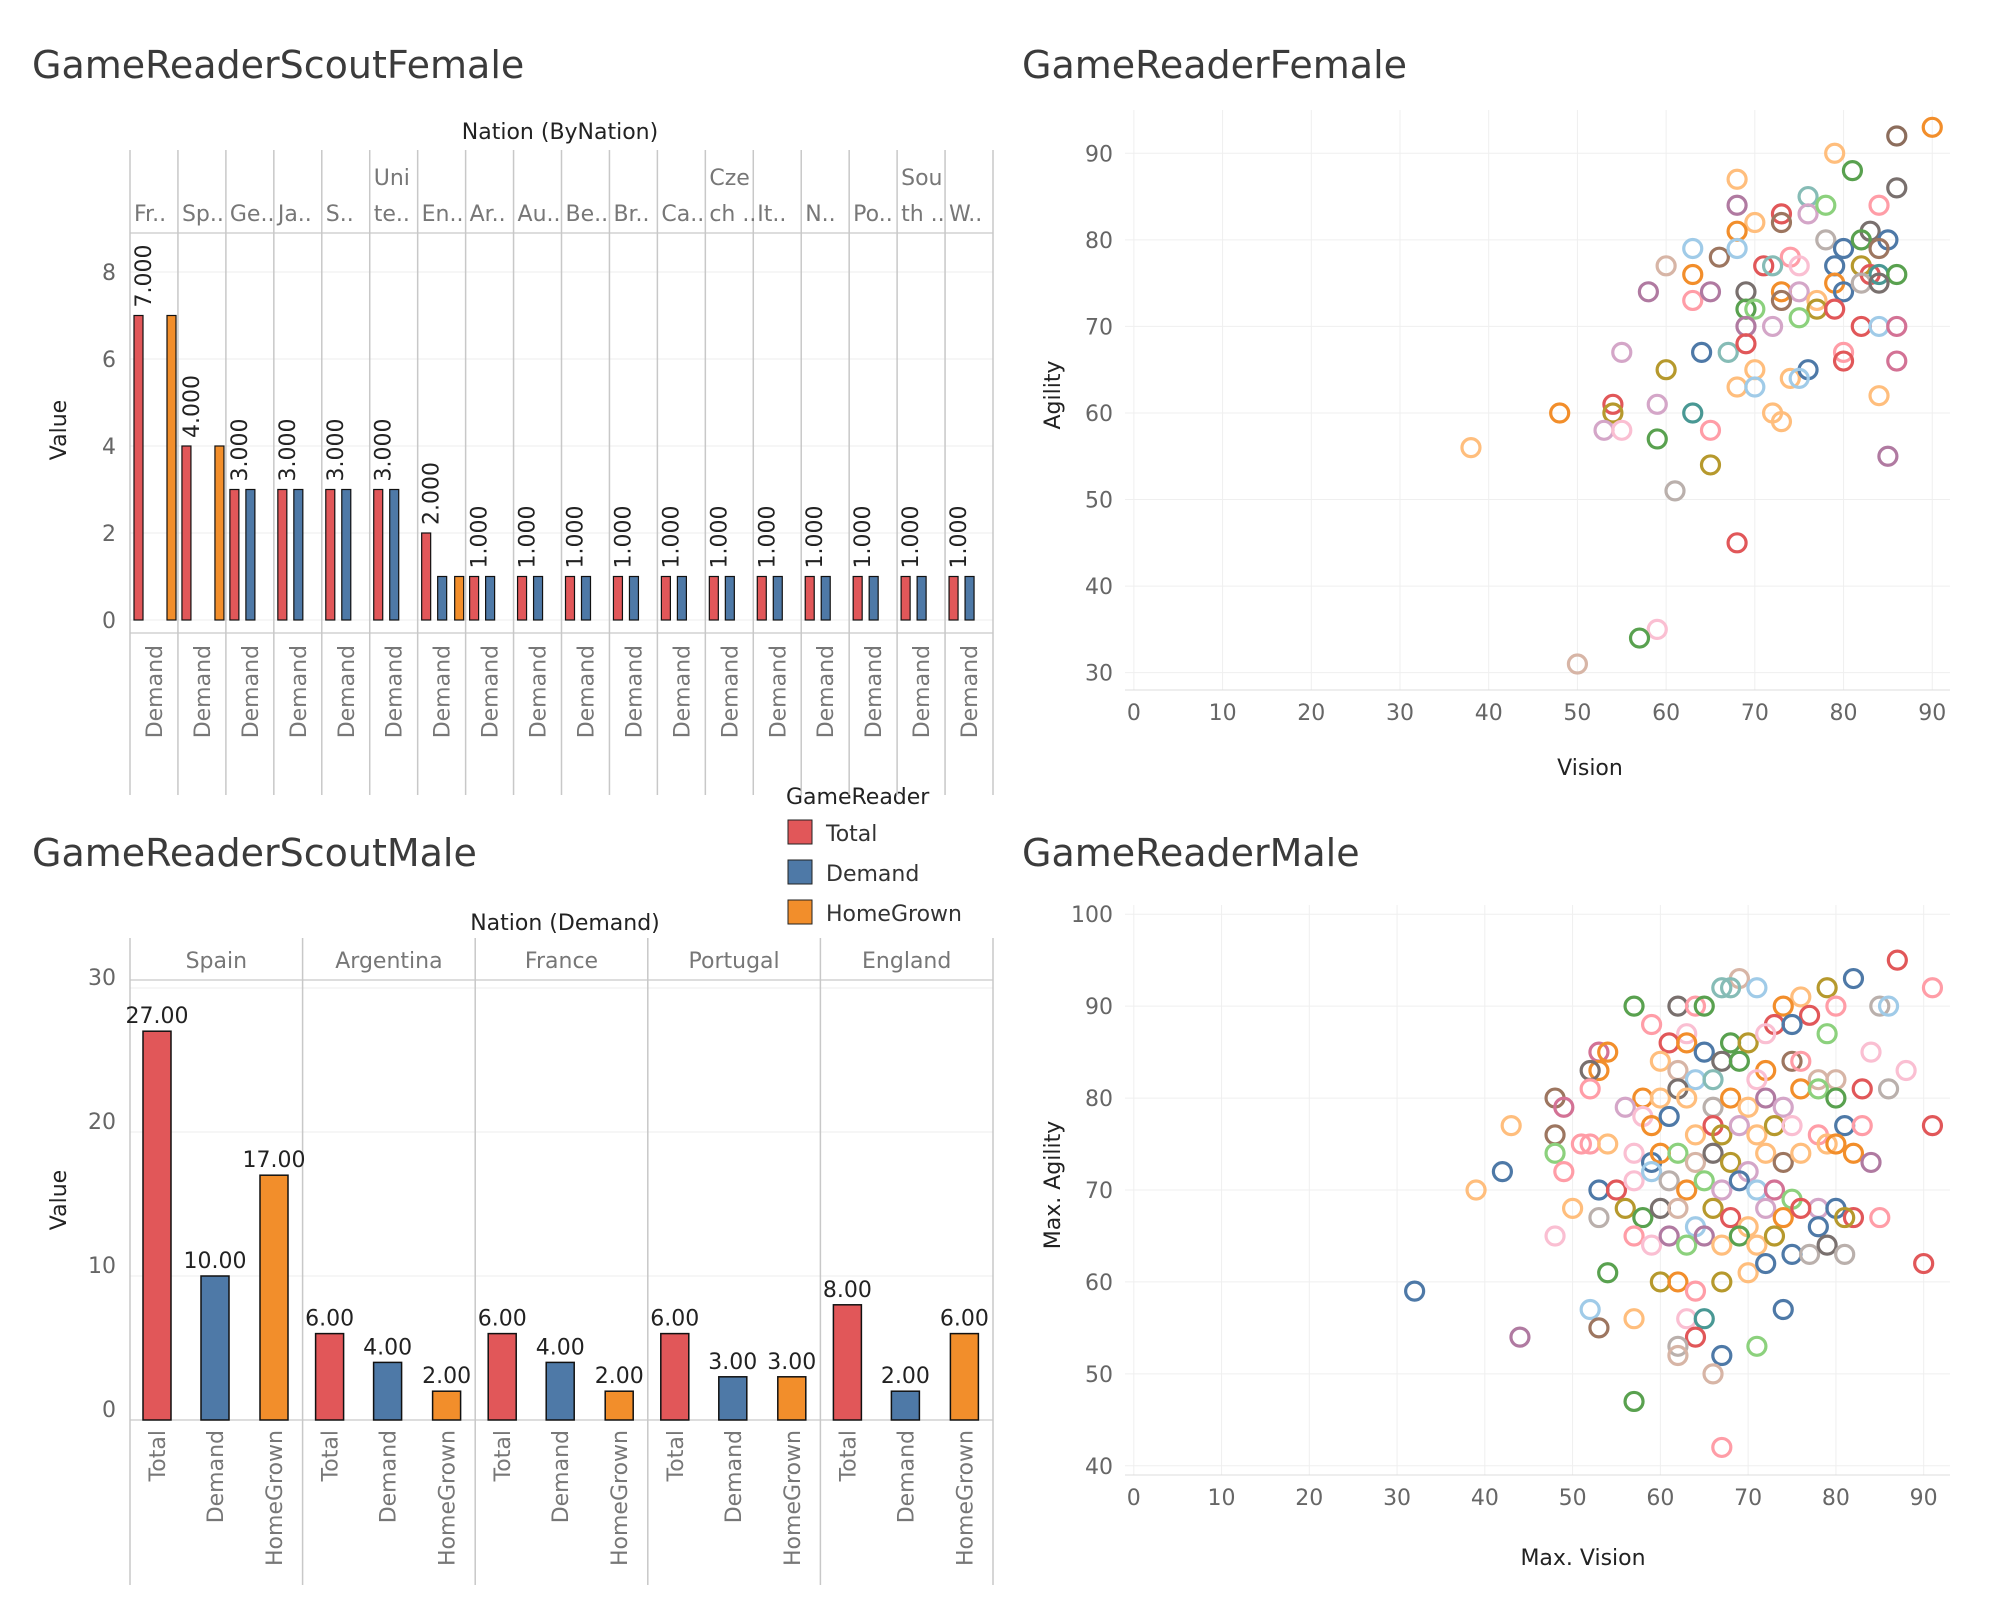 Image resolution: width=1998 pixels, height=1598 pixels. I want to click on scout-male-header: Nation (Demand), so click(565, 923).